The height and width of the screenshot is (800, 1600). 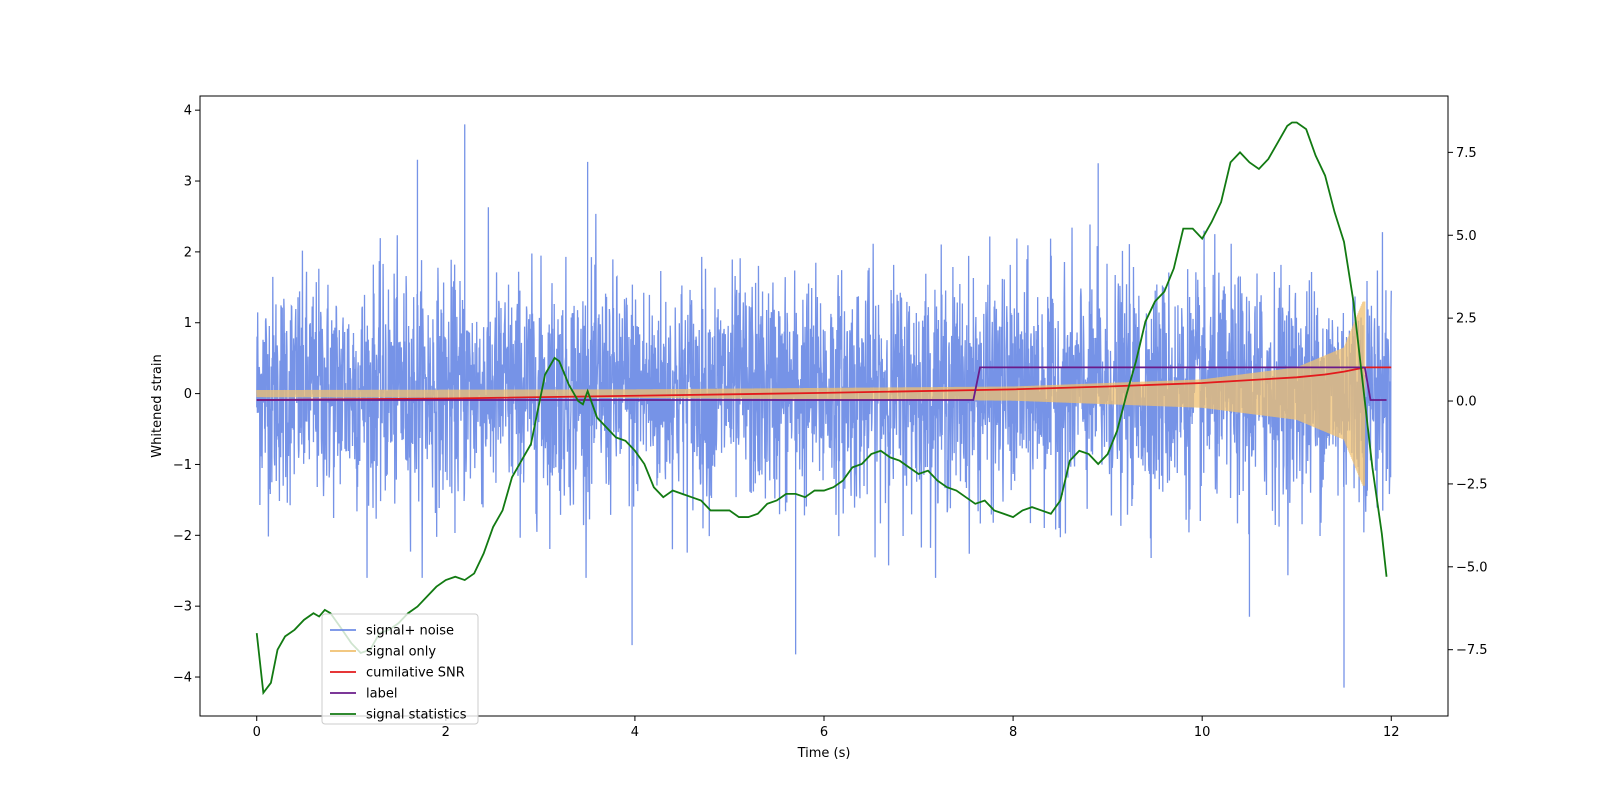 I want to click on y-tick-label: −2, so click(x=182, y=536).